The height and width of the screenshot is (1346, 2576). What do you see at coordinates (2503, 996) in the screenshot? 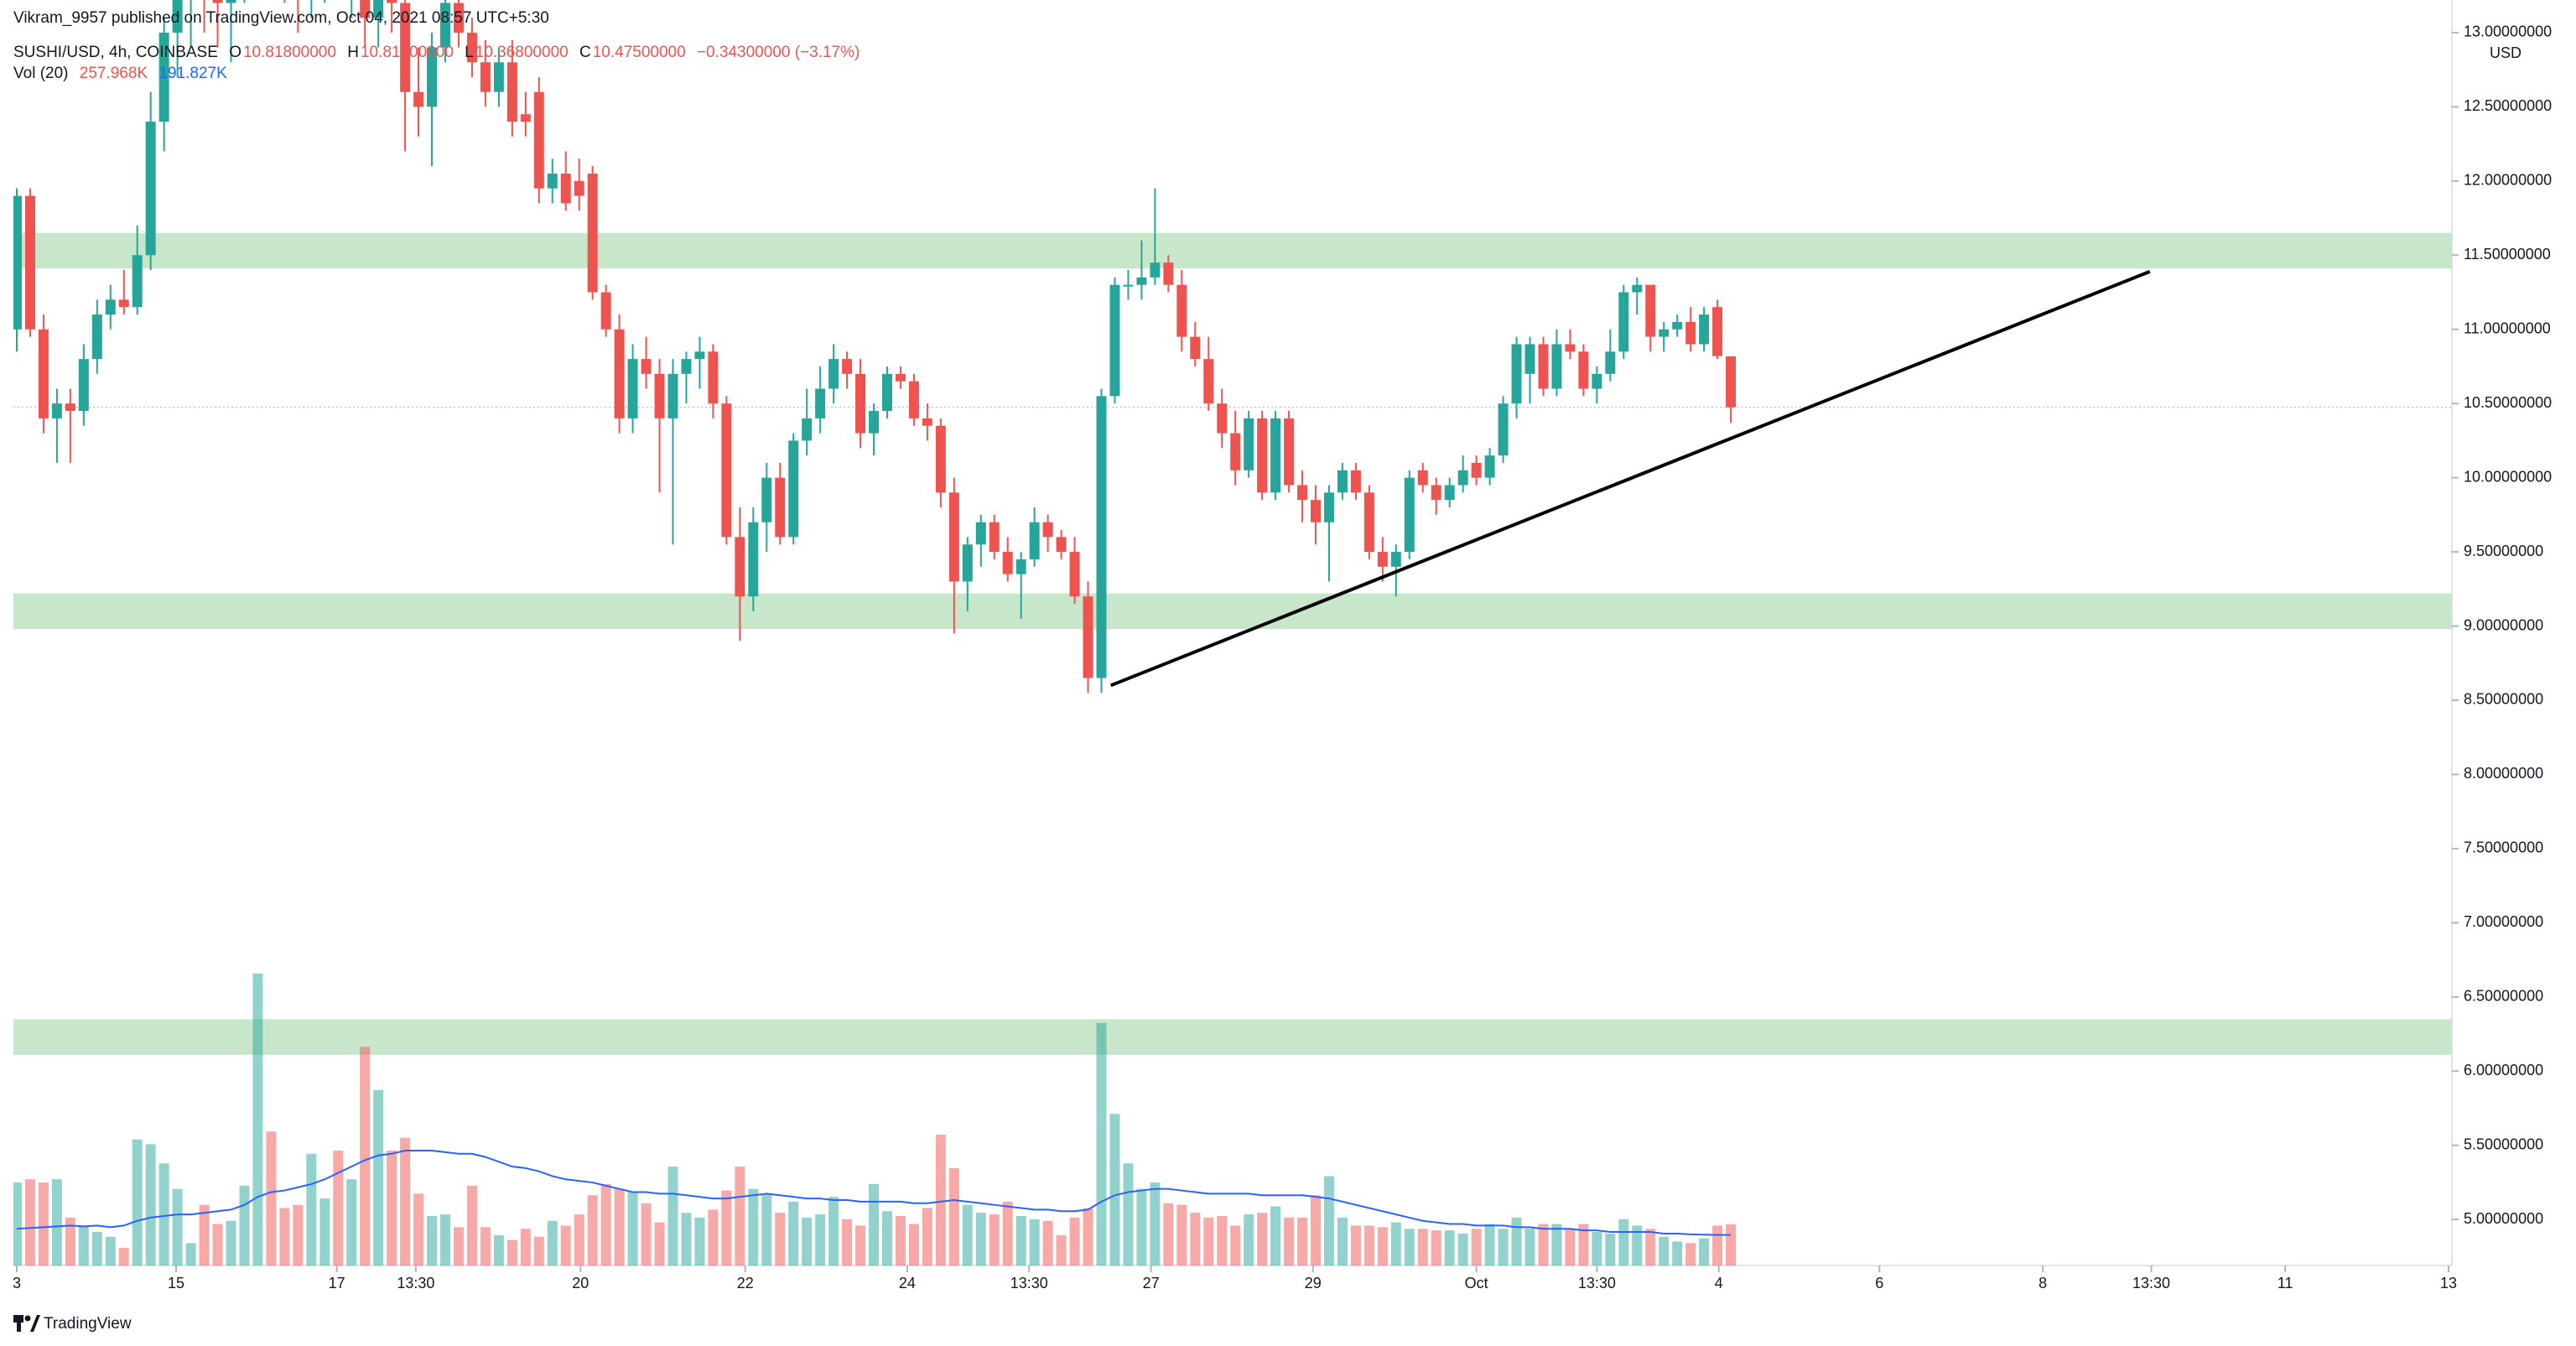
I see `y-tick-label: 6.50000000` at bounding box center [2503, 996].